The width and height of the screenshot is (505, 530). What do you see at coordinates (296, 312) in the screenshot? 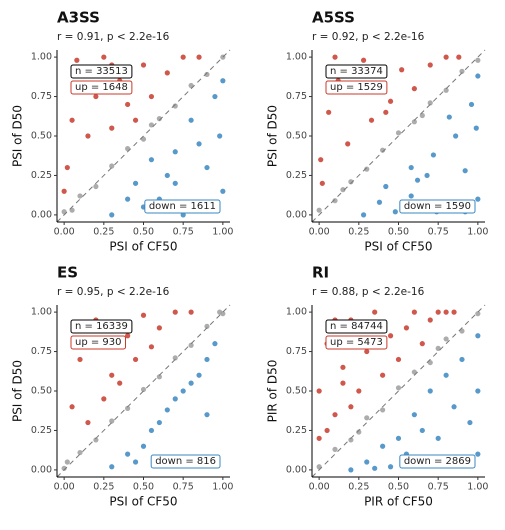
I see `y-tick-label: 1.00` at bounding box center [296, 312].